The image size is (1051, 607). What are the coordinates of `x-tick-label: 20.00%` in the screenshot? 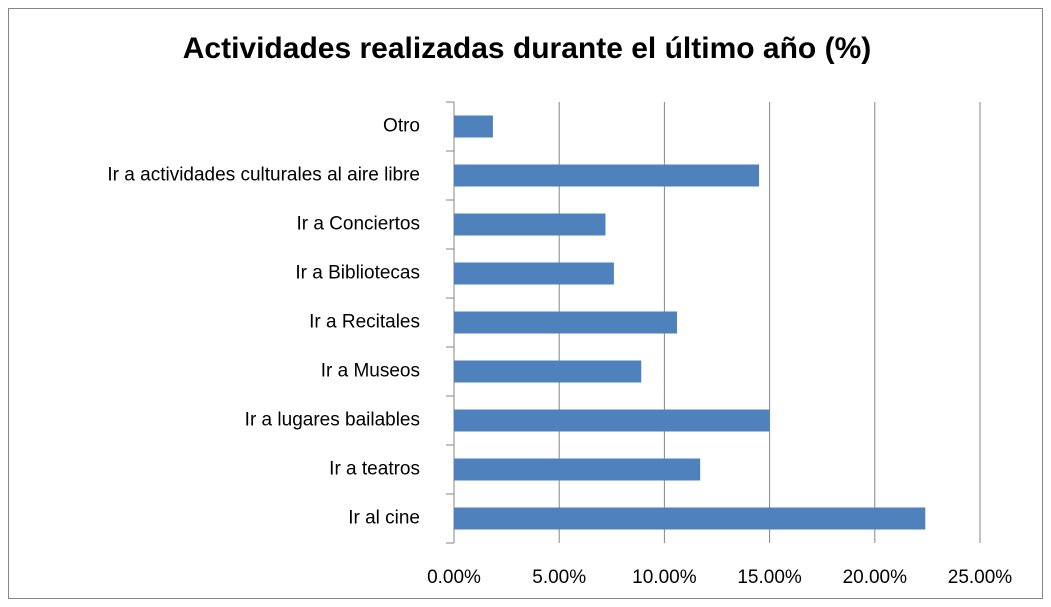 It's located at (875, 577).